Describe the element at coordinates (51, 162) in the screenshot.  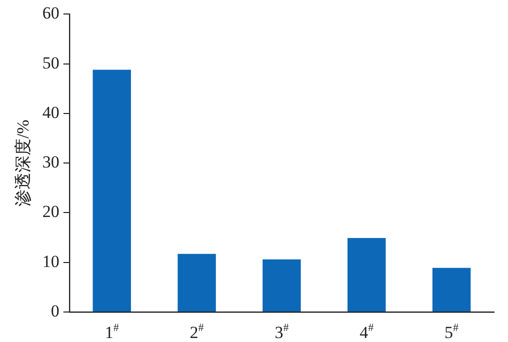
I see `y-tick-label: 30` at that location.